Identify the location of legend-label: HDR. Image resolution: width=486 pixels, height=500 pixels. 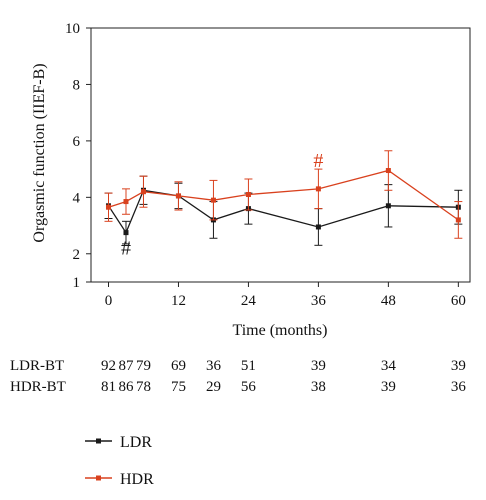
(137, 479).